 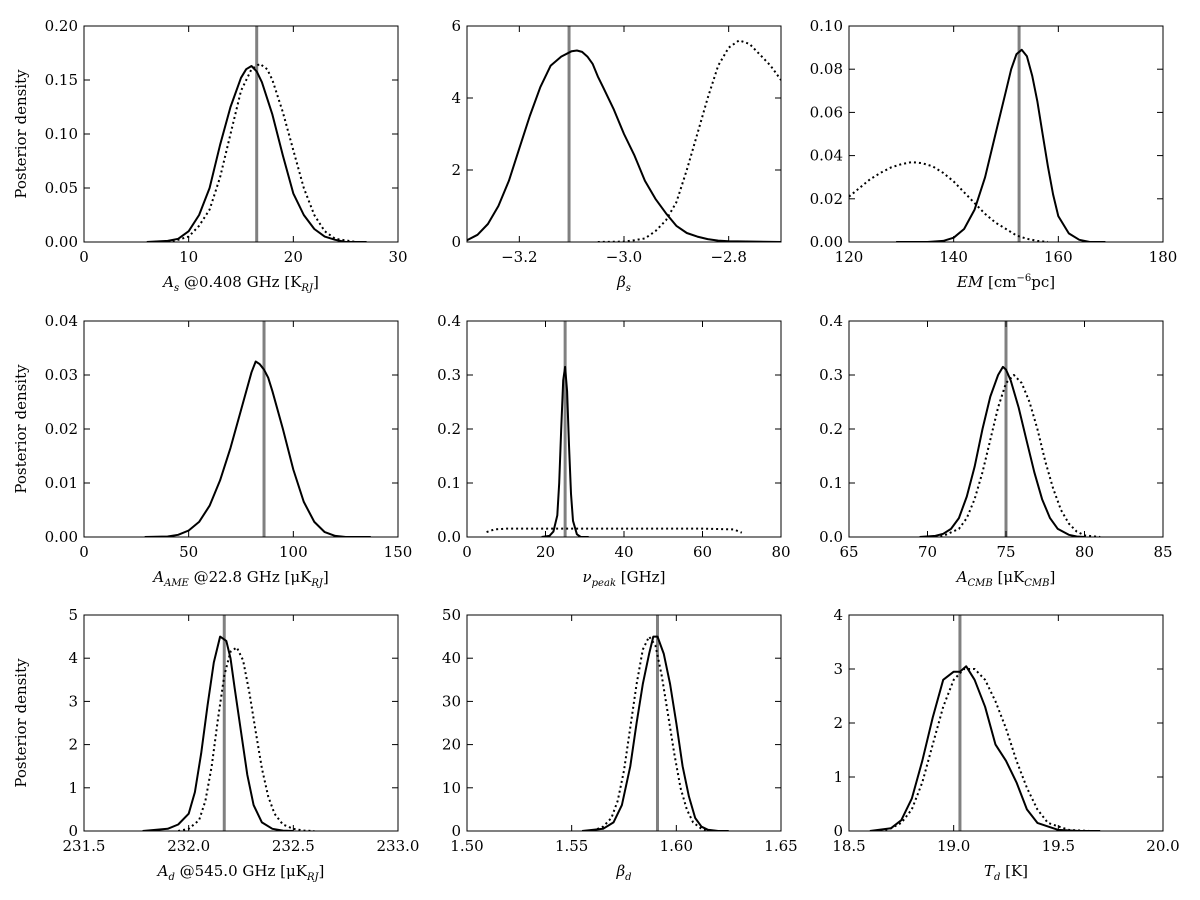 I want to click on panel-6: 65 70 75 80 85 0.0 0.1 0.2 0.3 0.4 ACMB [μKCMB], so click(x=995, y=450).